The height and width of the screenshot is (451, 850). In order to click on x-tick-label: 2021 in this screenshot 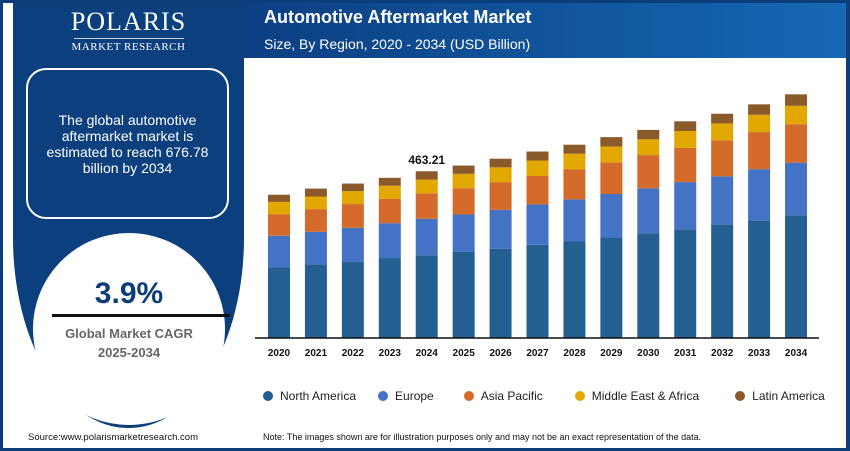, I will do `click(316, 353)`.